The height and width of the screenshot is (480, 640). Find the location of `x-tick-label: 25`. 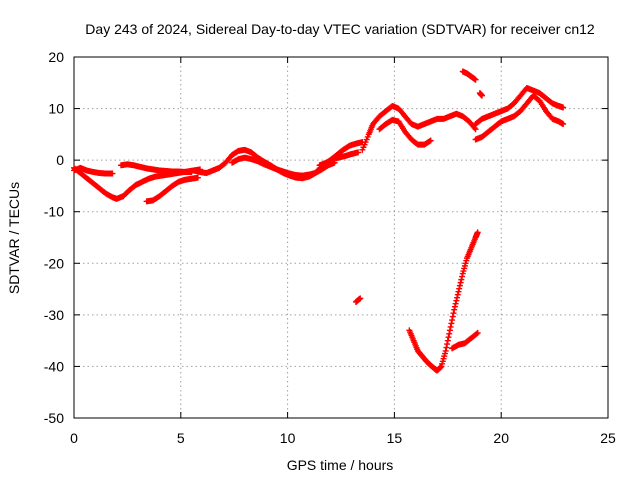

x-tick-label: 25 is located at coordinates (608, 438).